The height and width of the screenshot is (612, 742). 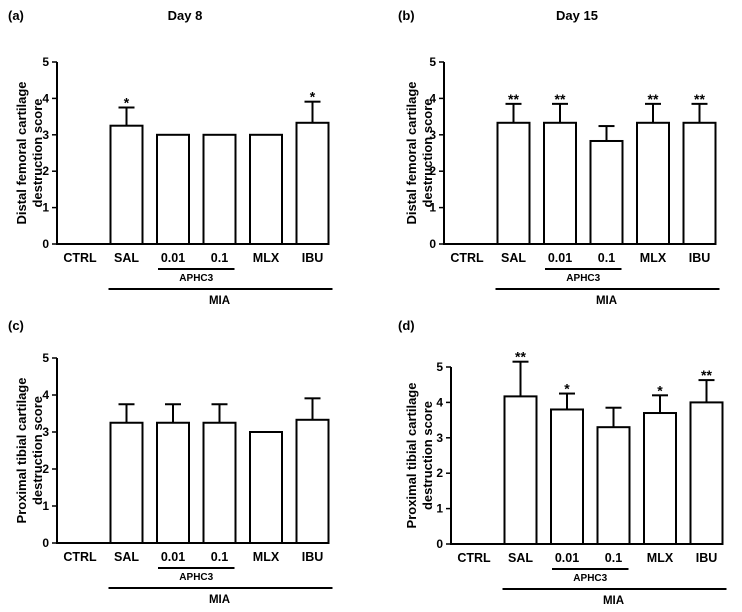 What do you see at coordinates (16, 15) in the screenshot?
I see `panel-label: (a)` at bounding box center [16, 15].